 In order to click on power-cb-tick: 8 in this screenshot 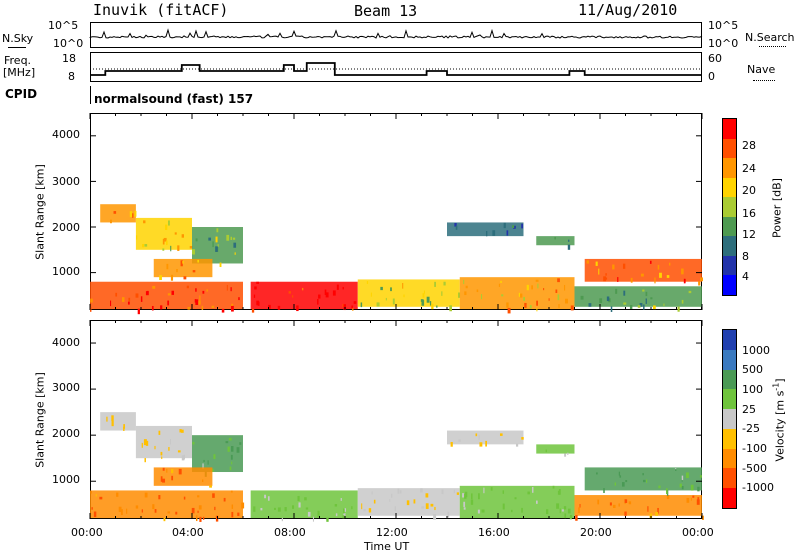, I will do `click(745, 256)`.